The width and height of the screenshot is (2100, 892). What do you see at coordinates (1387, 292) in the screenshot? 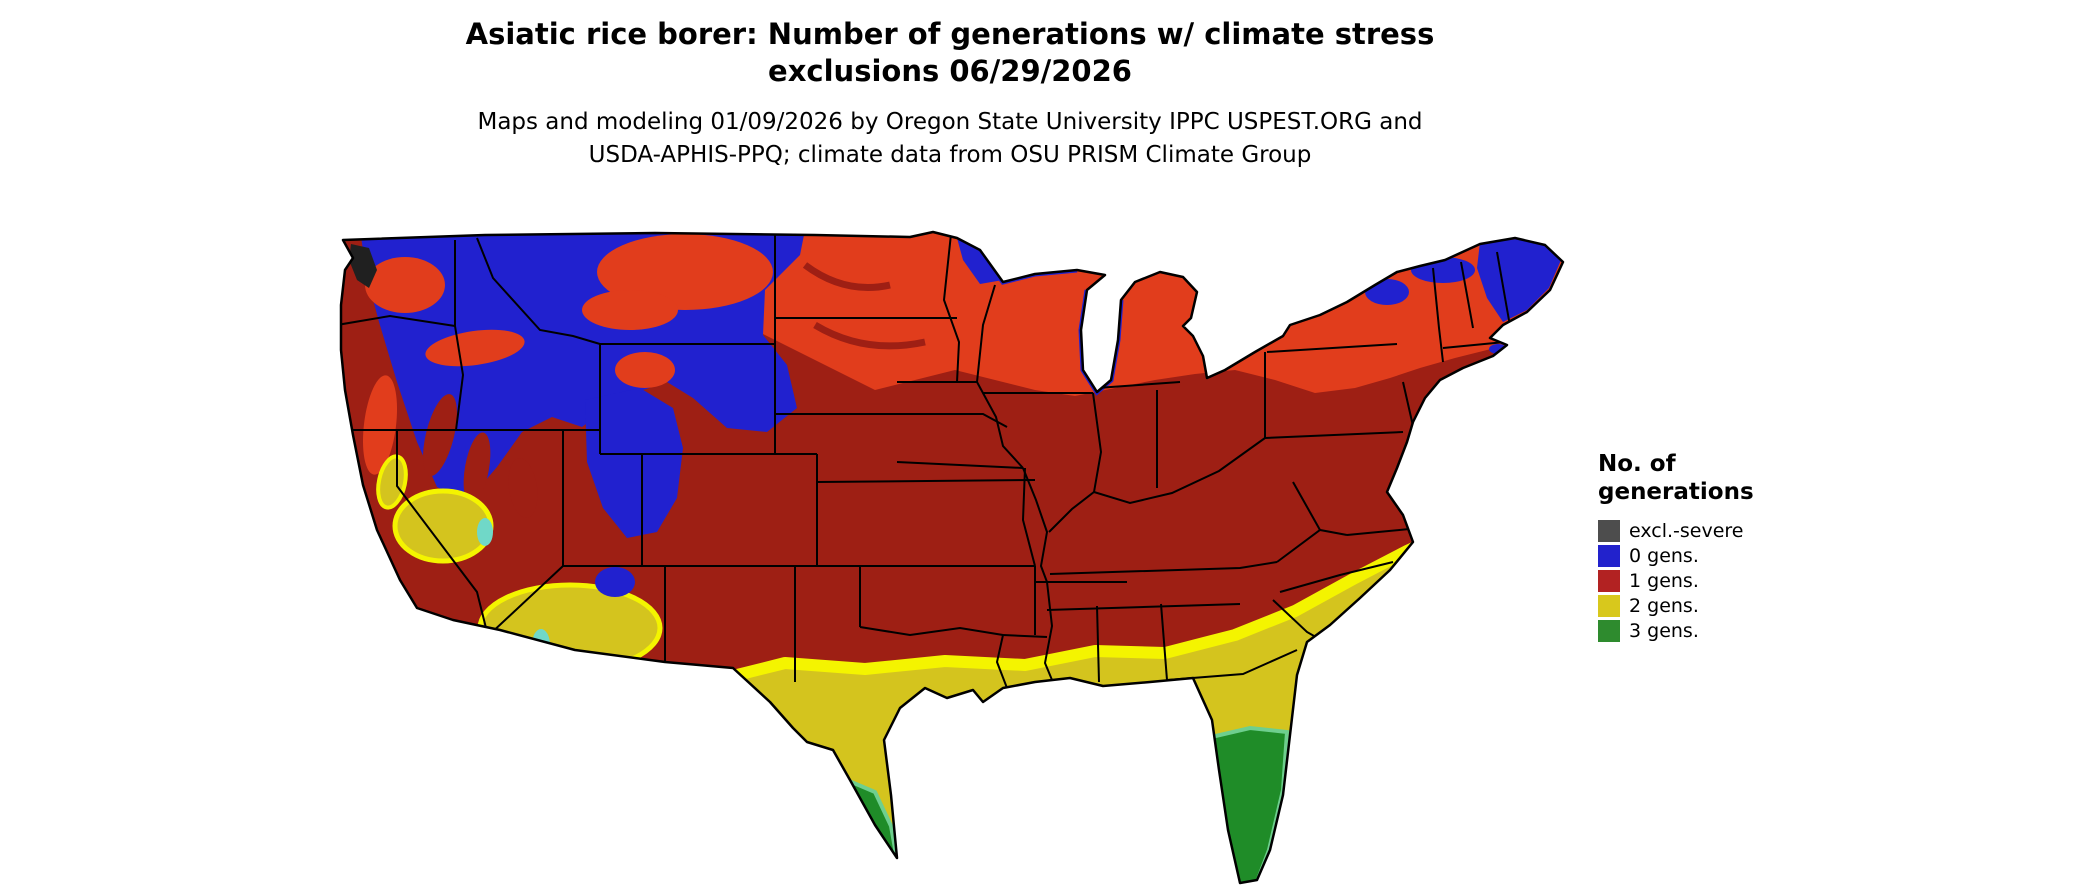
I see `map-region-blue-adirondacks` at bounding box center [1387, 292].